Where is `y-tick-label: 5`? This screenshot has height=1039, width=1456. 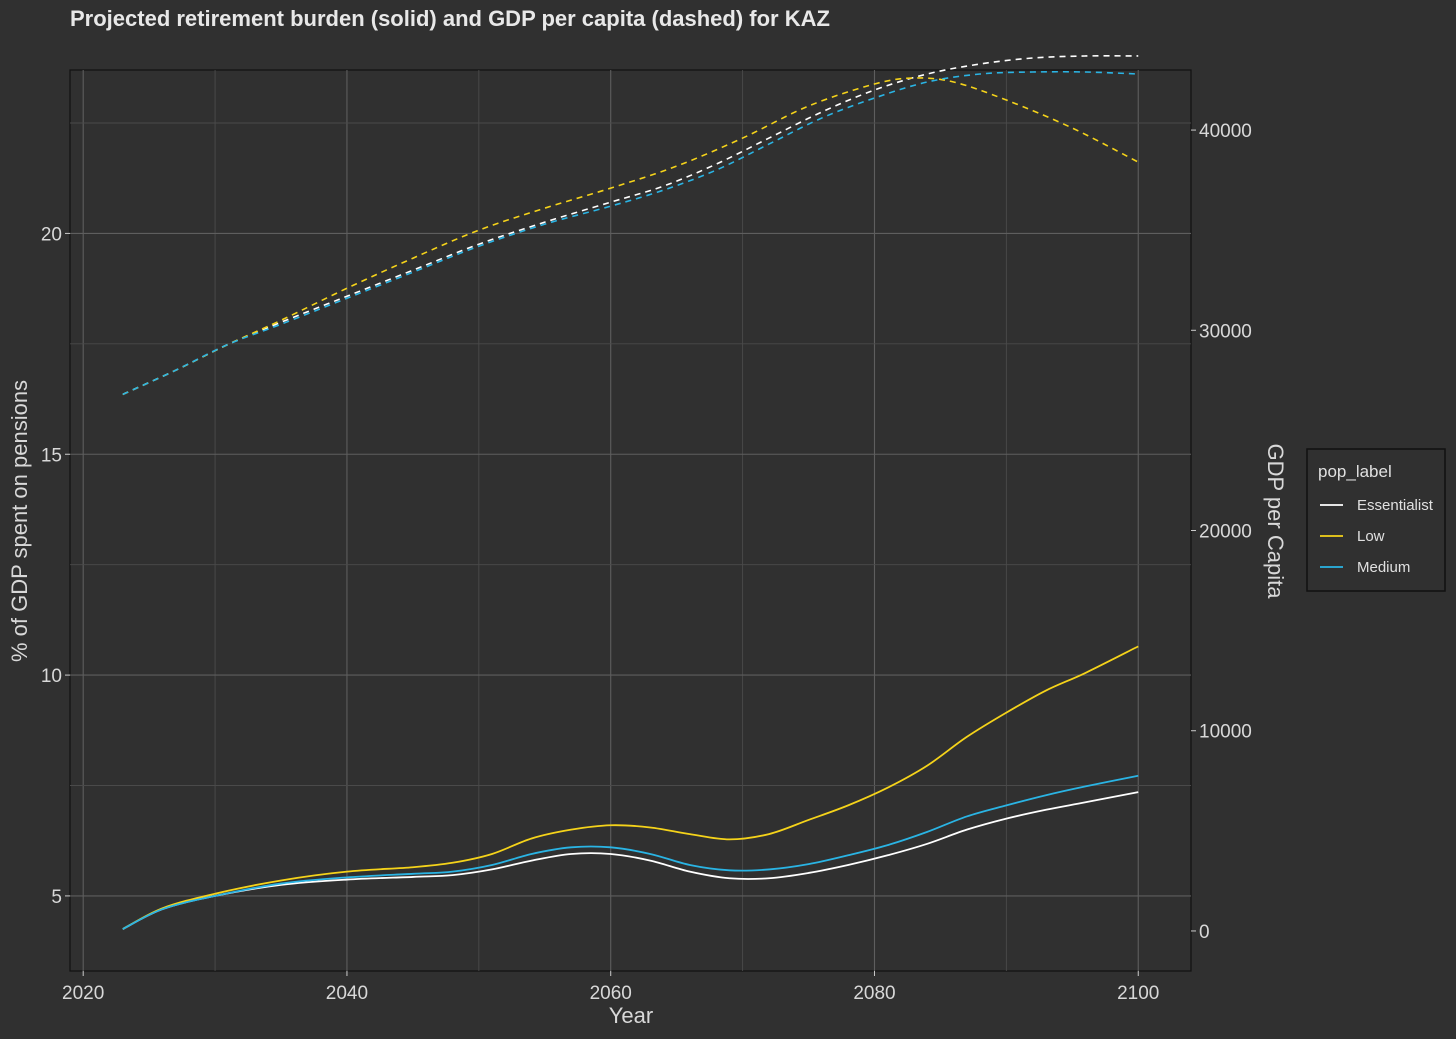
y-tick-label: 5 is located at coordinates (56, 897).